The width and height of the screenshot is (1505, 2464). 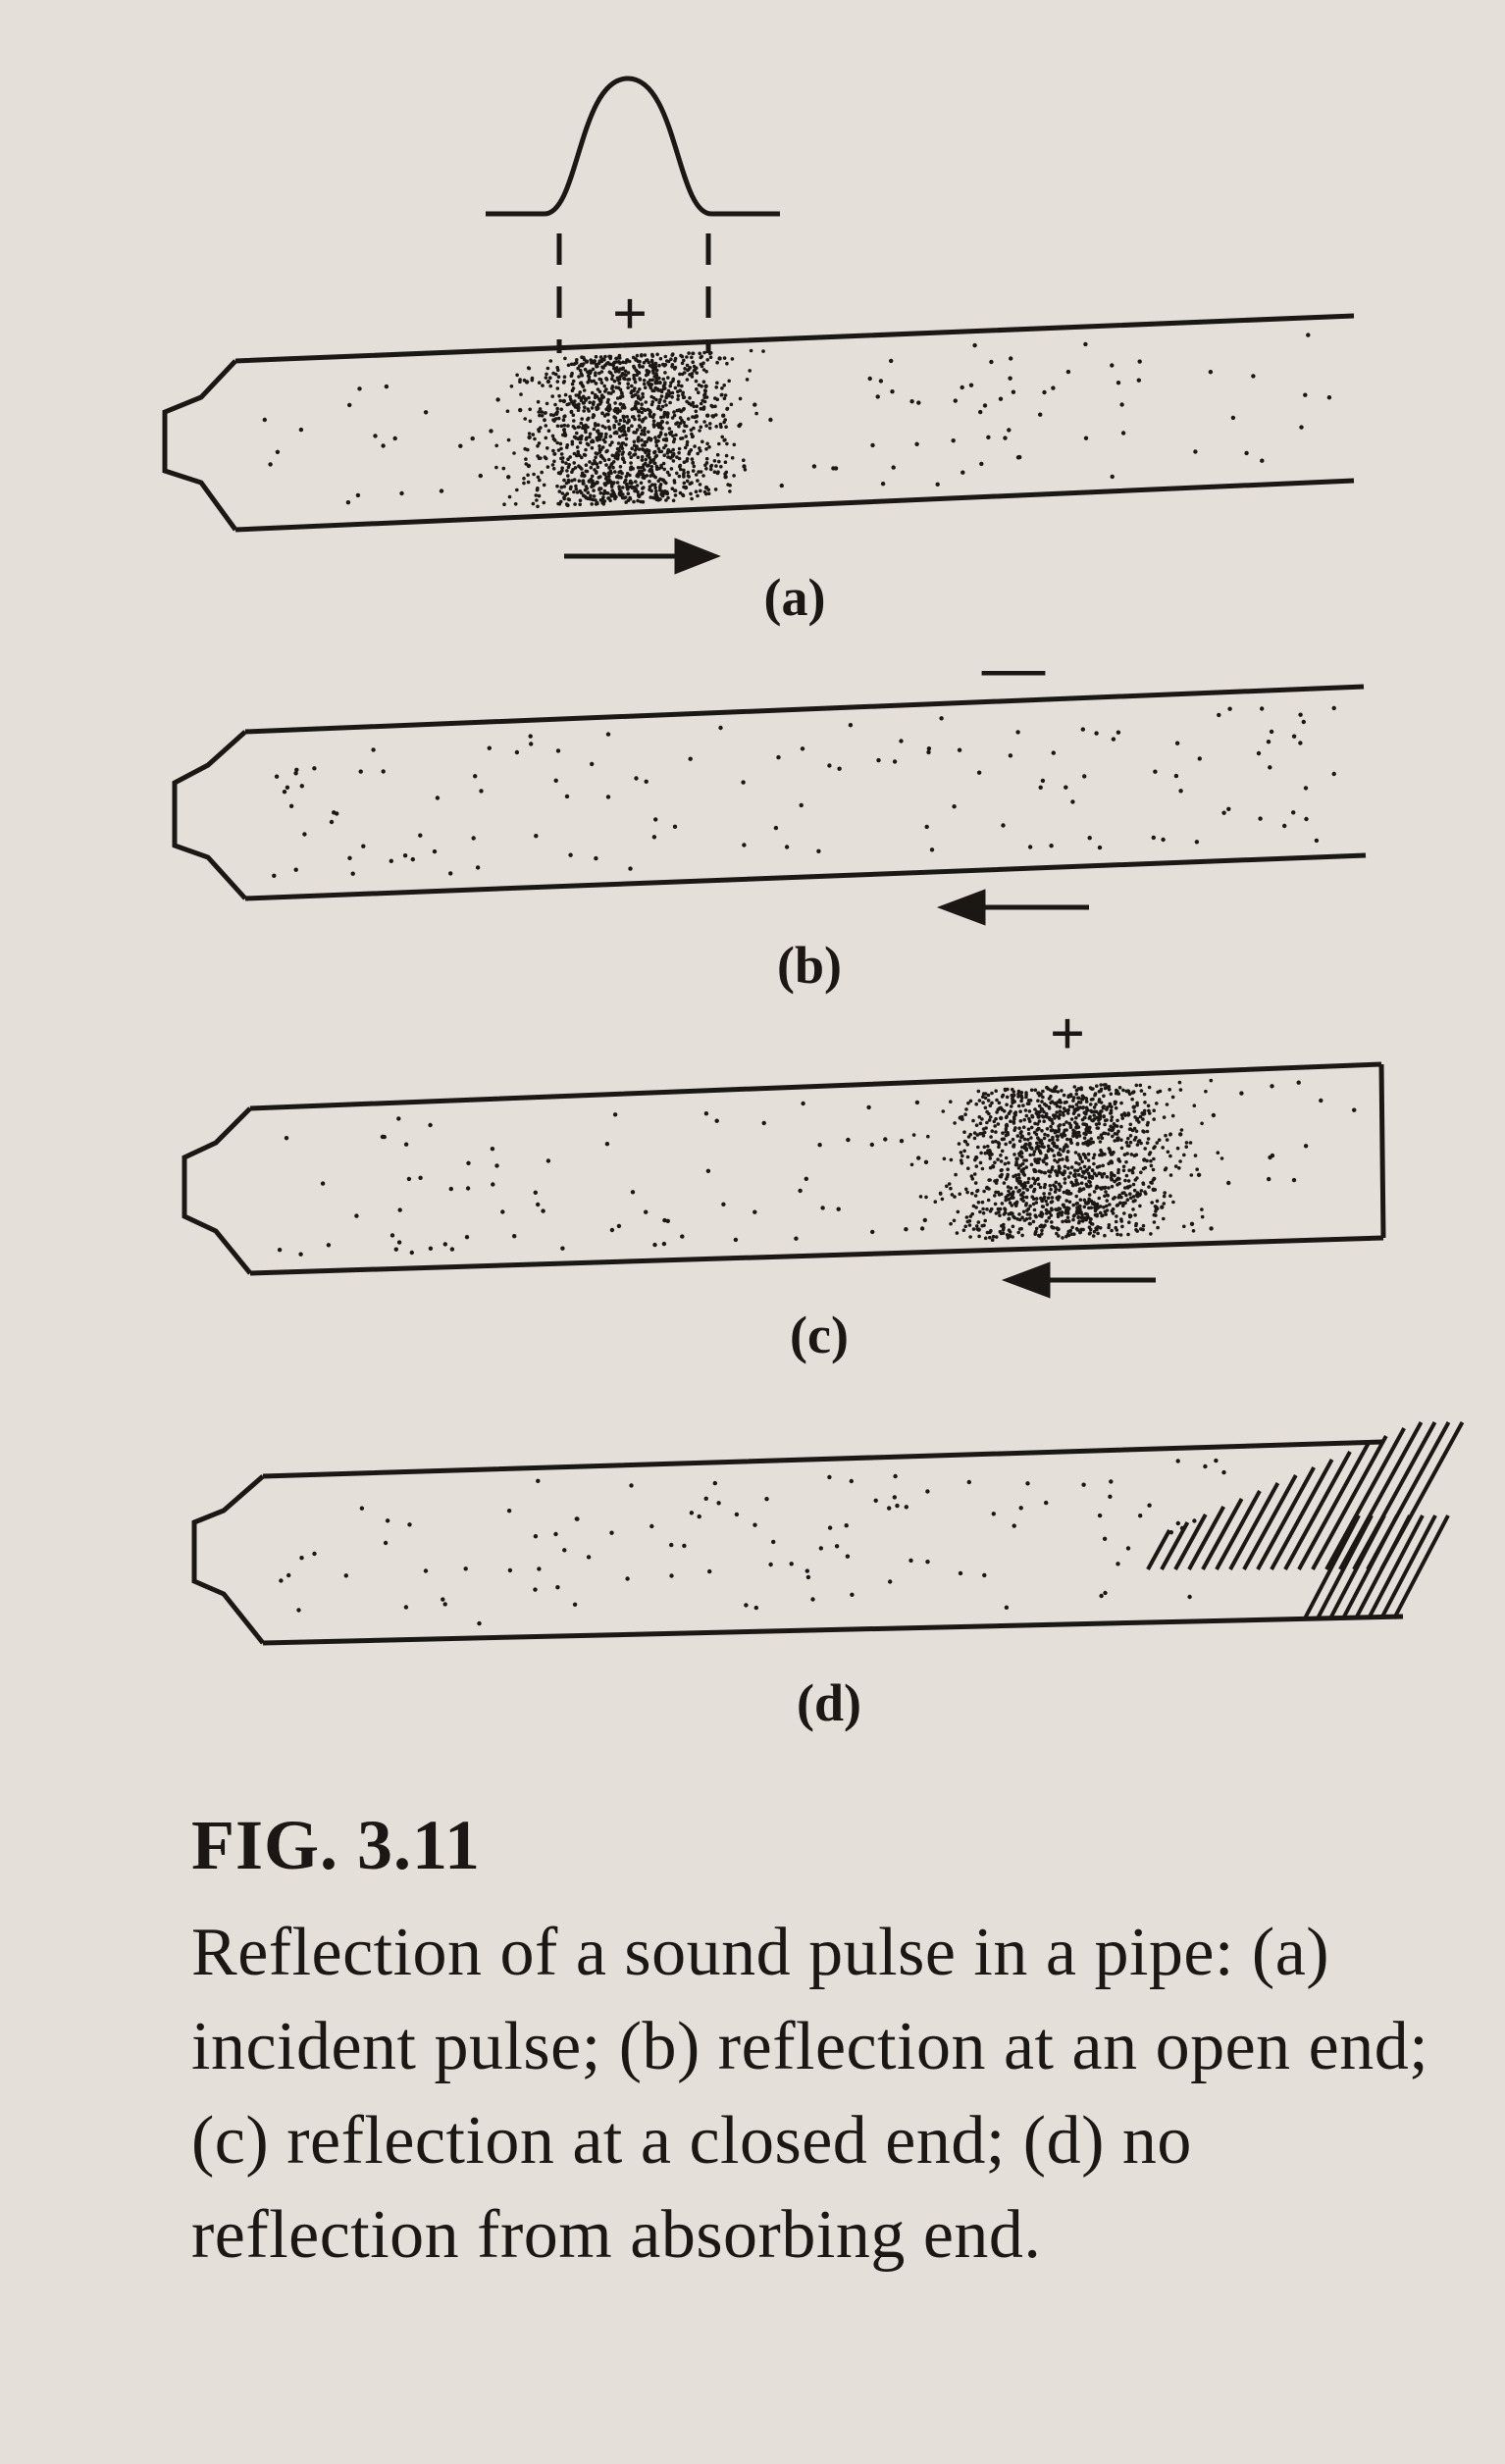 What do you see at coordinates (1067, 1033) in the screenshot?
I see `panel-c-sign: +` at bounding box center [1067, 1033].